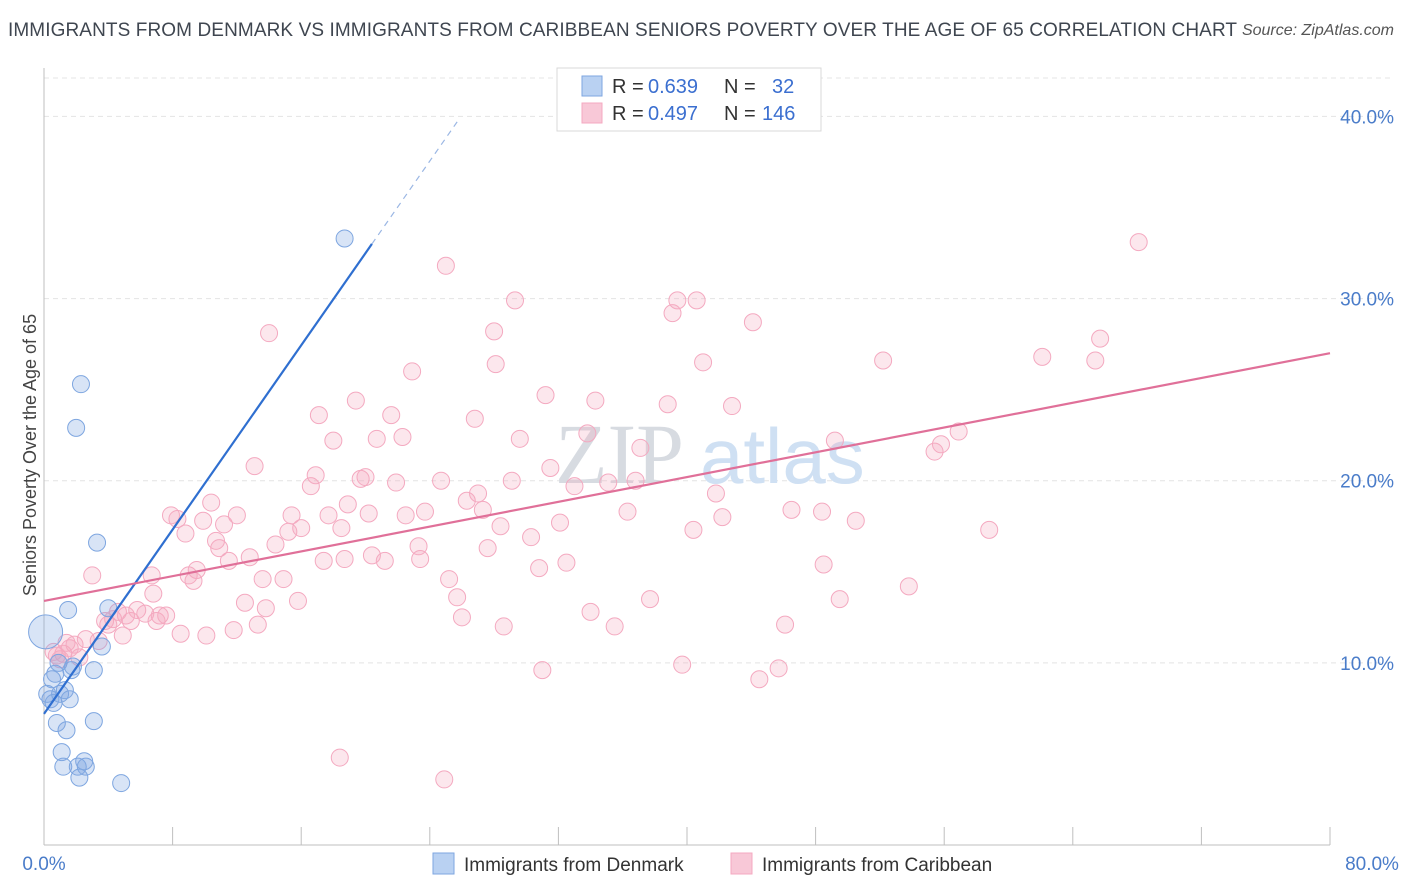  What do you see at coordinates (619, 454) in the screenshot?
I see `watermark-zip: ZIP` at bounding box center [619, 454].